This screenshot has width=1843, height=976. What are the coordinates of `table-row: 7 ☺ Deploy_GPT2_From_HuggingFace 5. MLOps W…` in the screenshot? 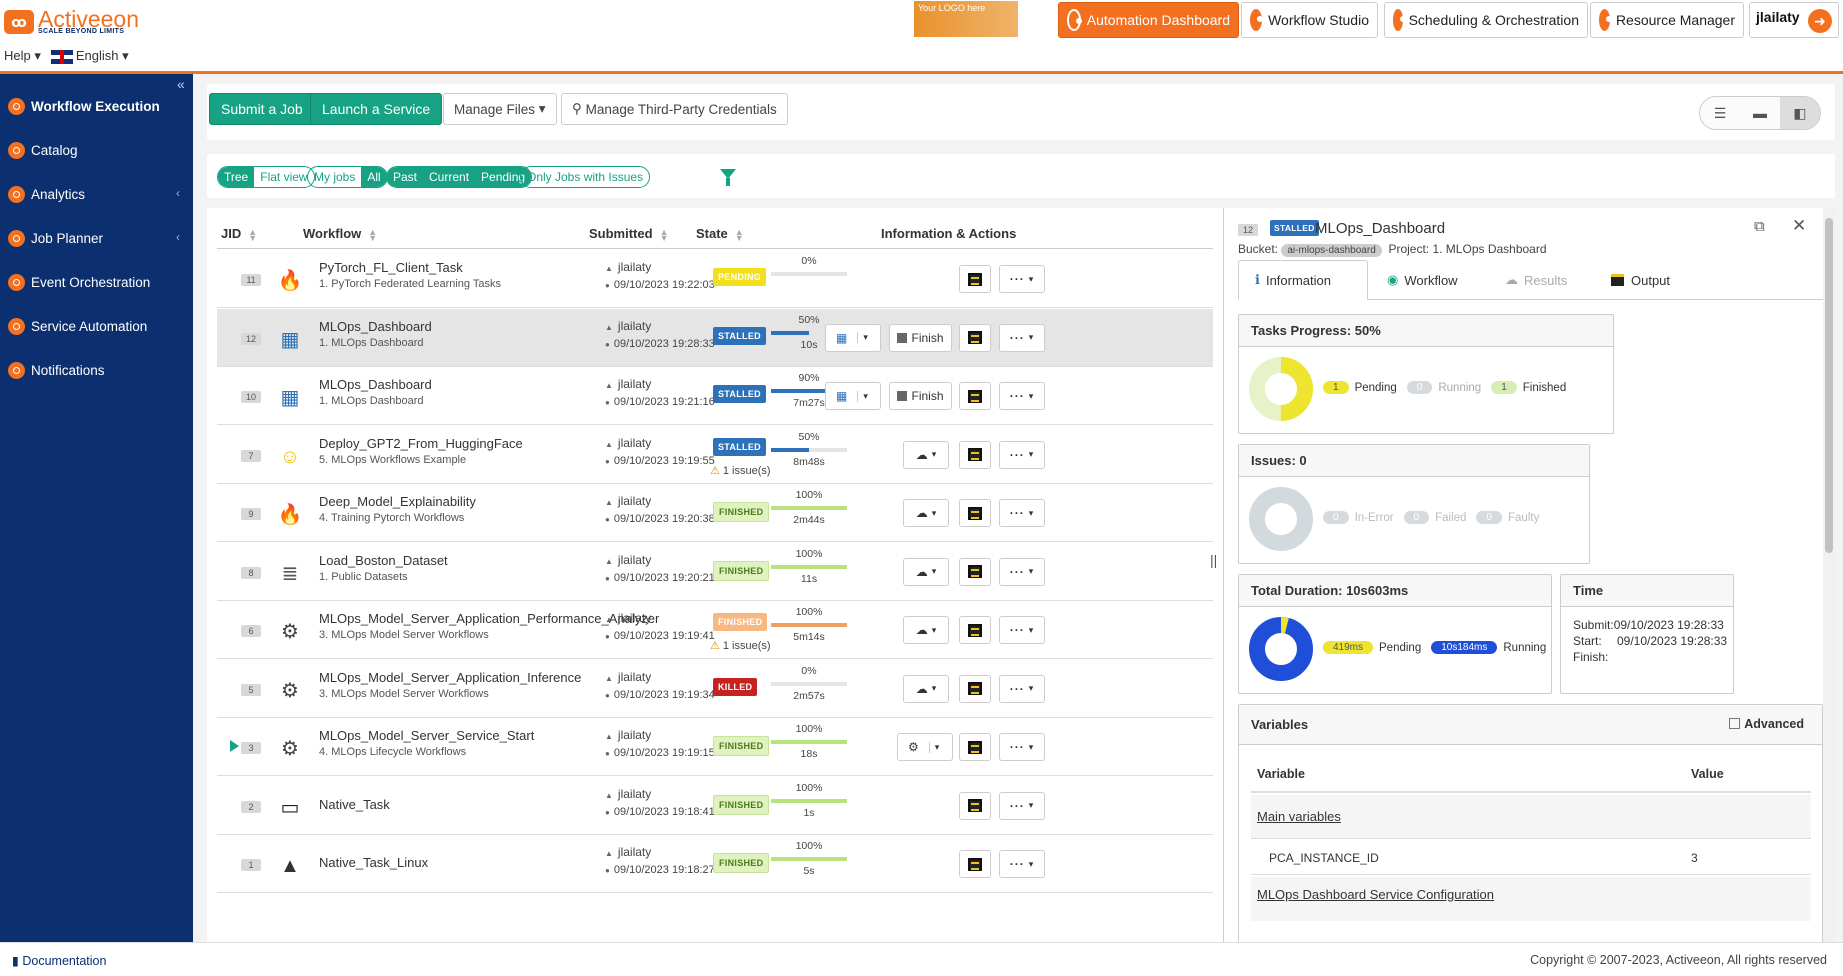 It's located at (715, 454).